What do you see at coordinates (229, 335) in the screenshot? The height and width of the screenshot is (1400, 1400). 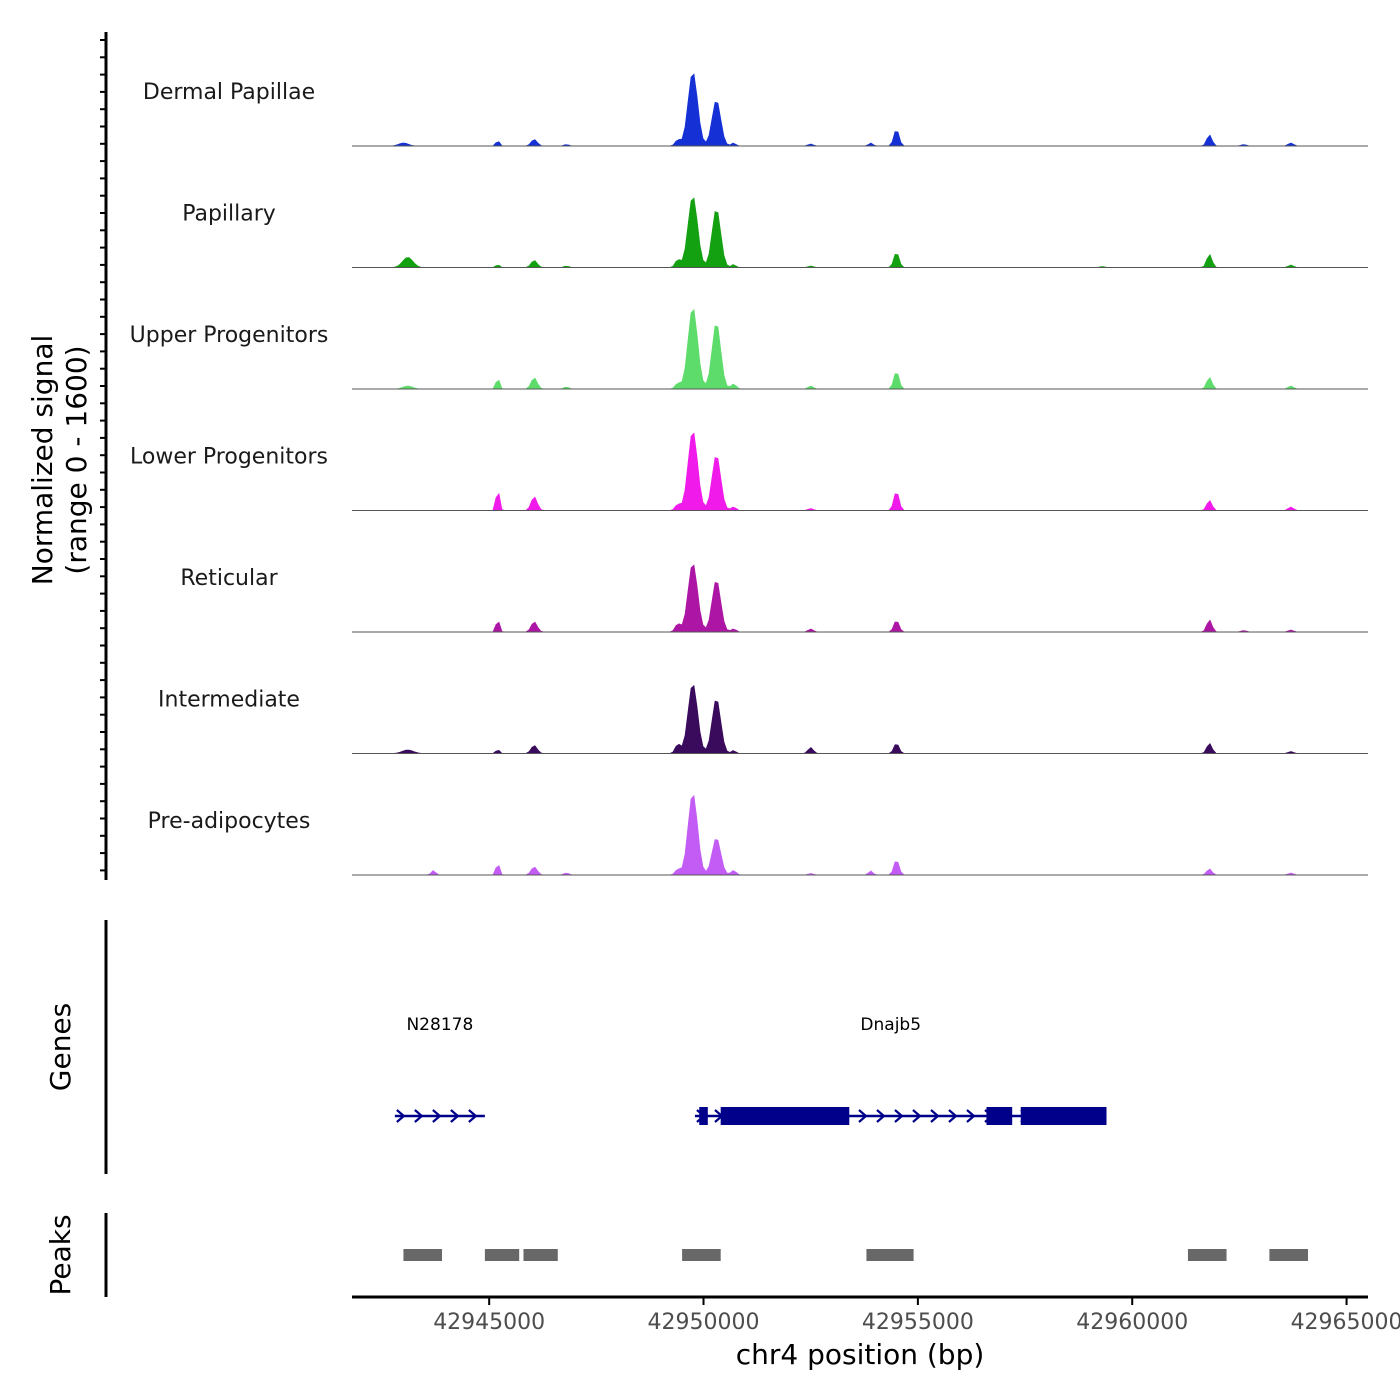 I see `track-label: Upper Progenitors` at bounding box center [229, 335].